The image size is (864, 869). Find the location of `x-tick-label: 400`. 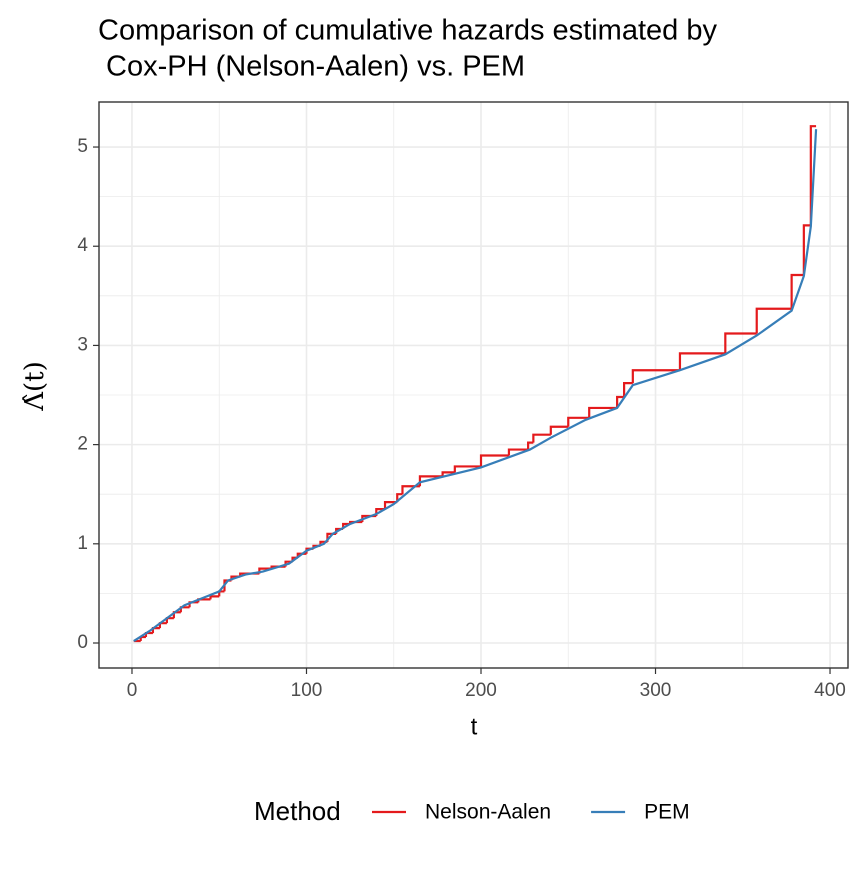

x-tick-label: 400 is located at coordinates (830, 690).